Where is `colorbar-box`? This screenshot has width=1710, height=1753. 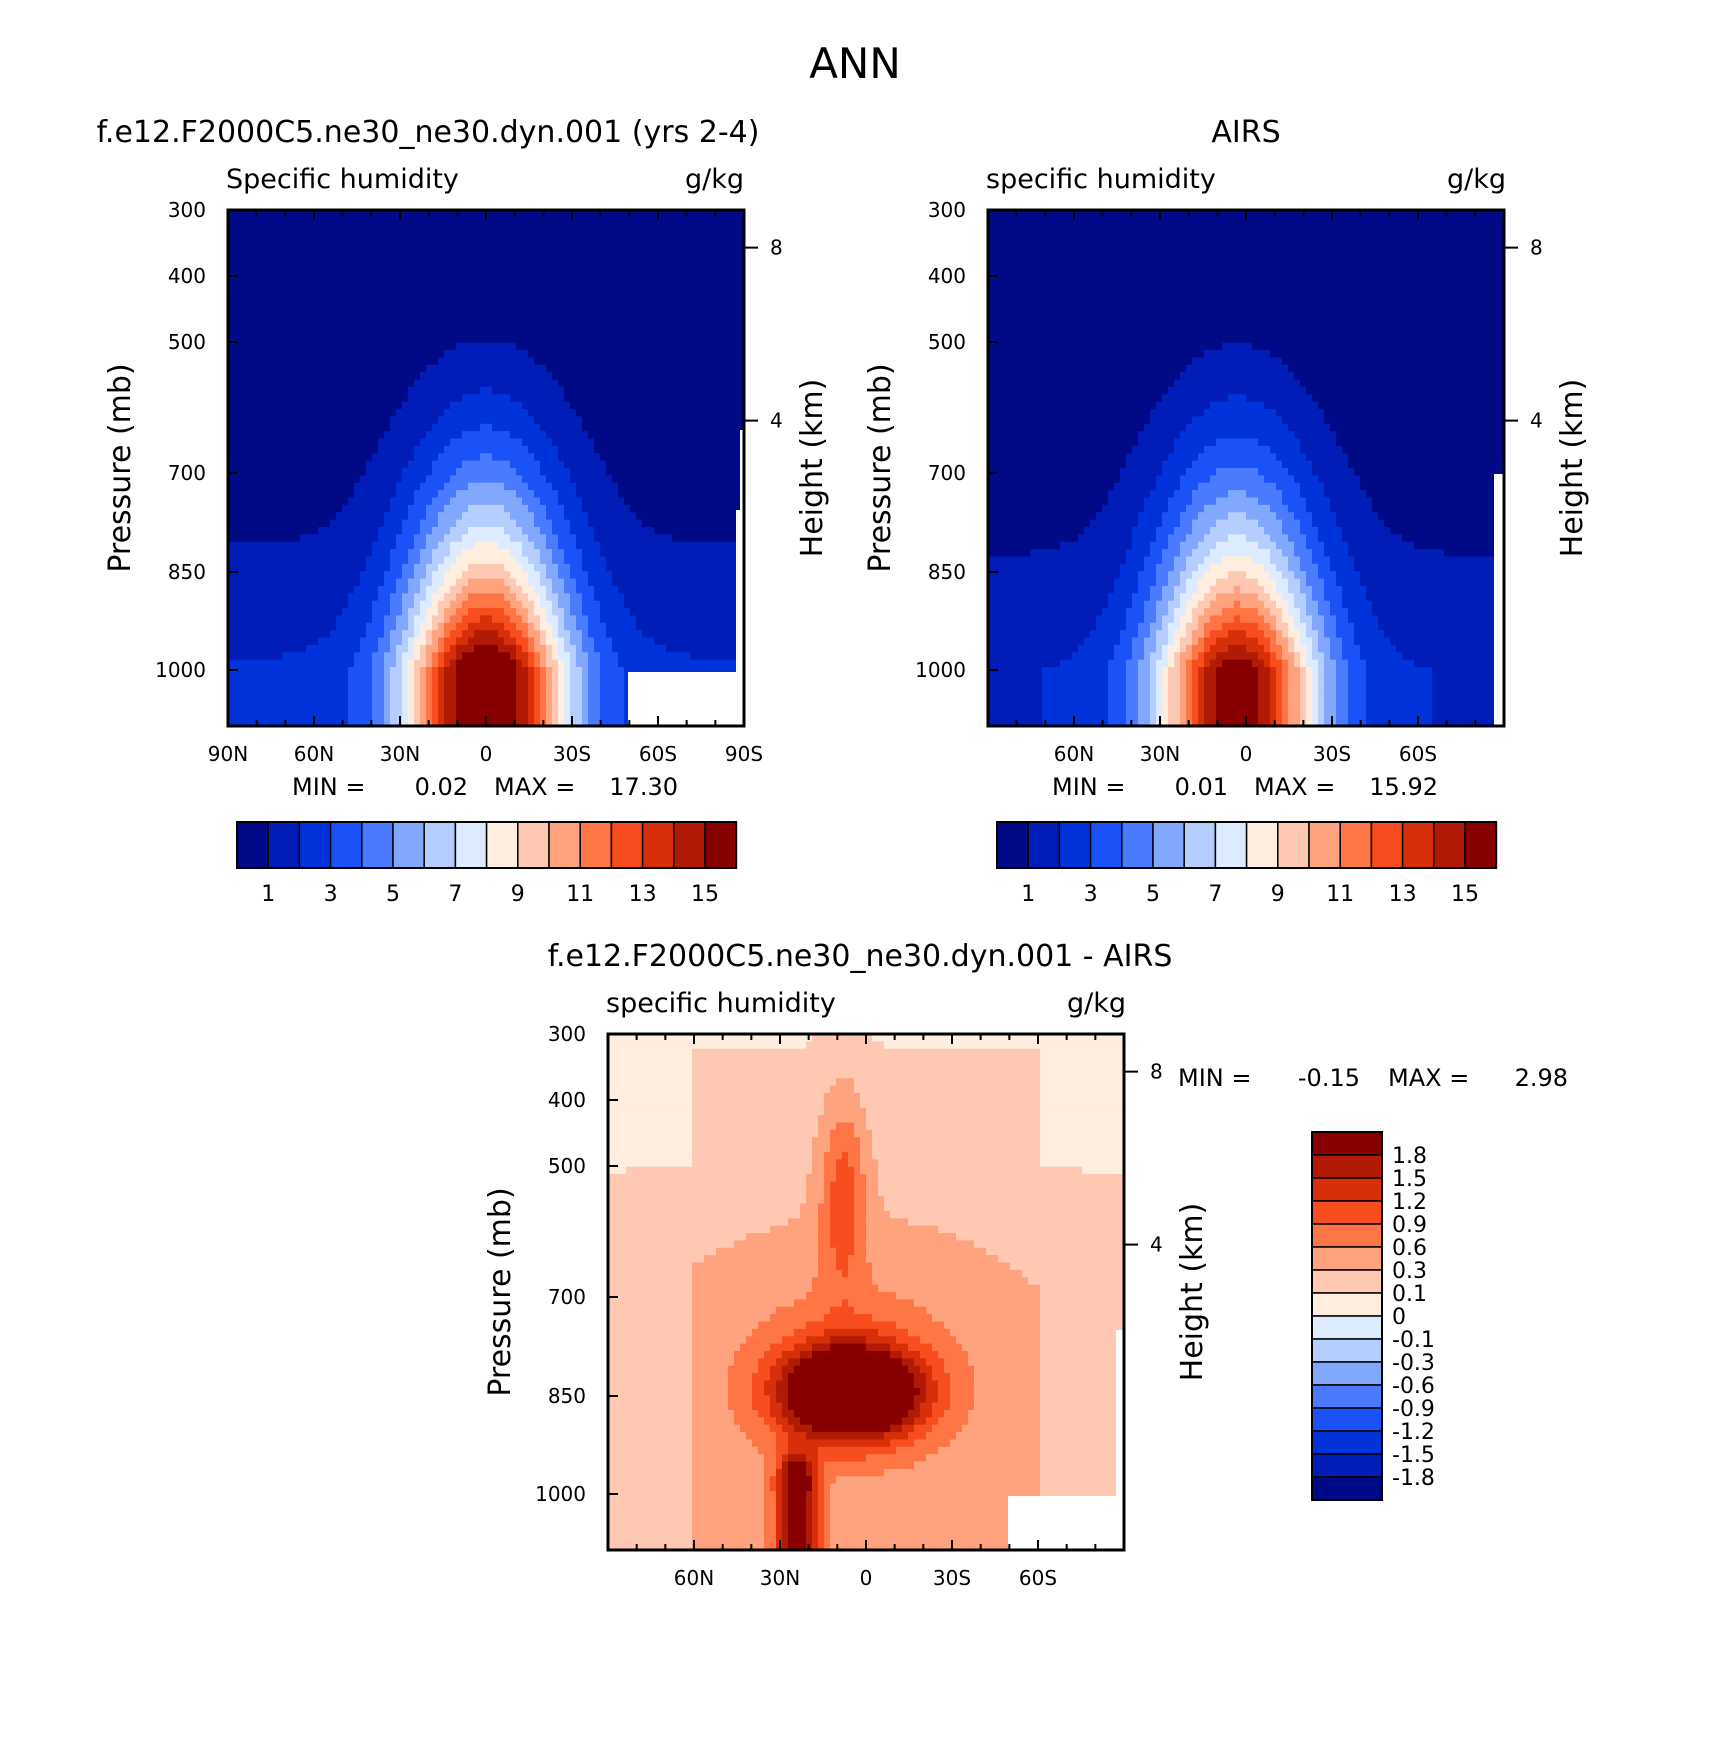 colorbar-box is located at coordinates (1347, 1212).